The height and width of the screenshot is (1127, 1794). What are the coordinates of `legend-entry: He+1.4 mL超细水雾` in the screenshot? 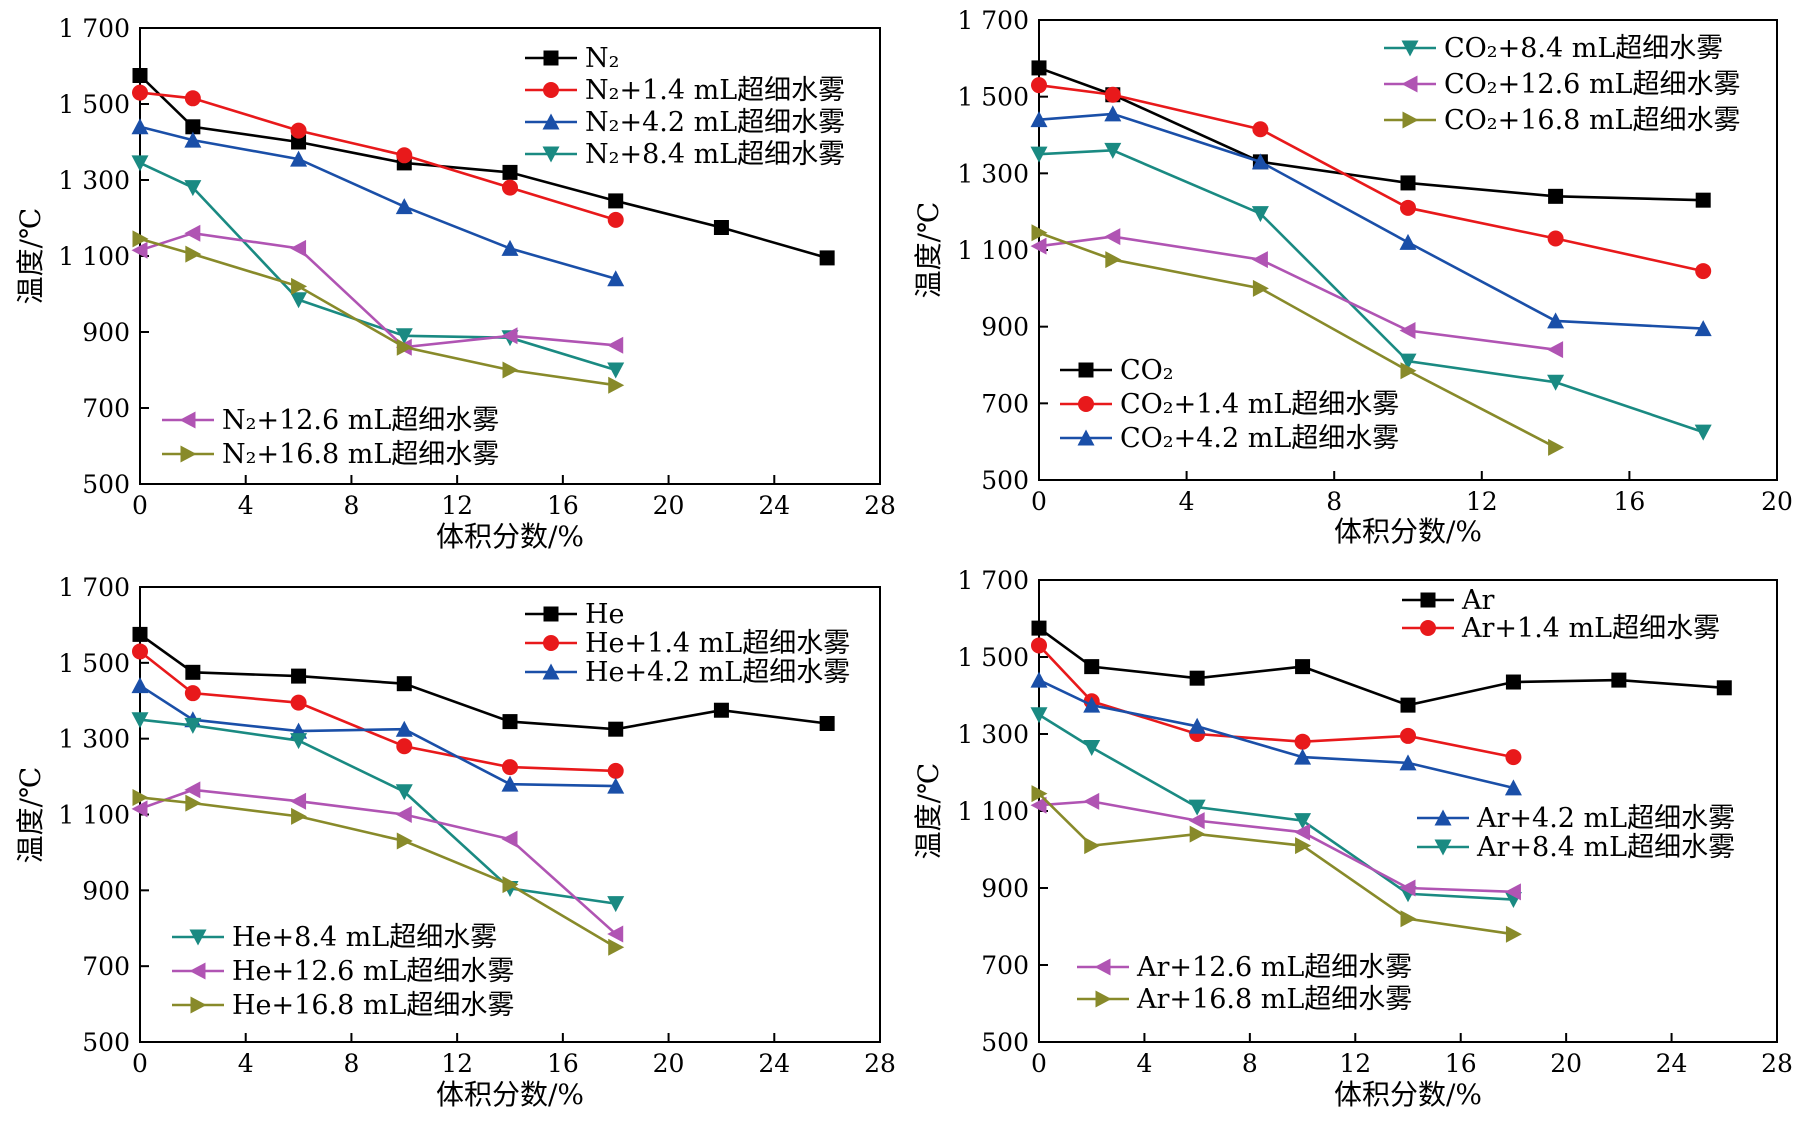 It's located at (687, 643).